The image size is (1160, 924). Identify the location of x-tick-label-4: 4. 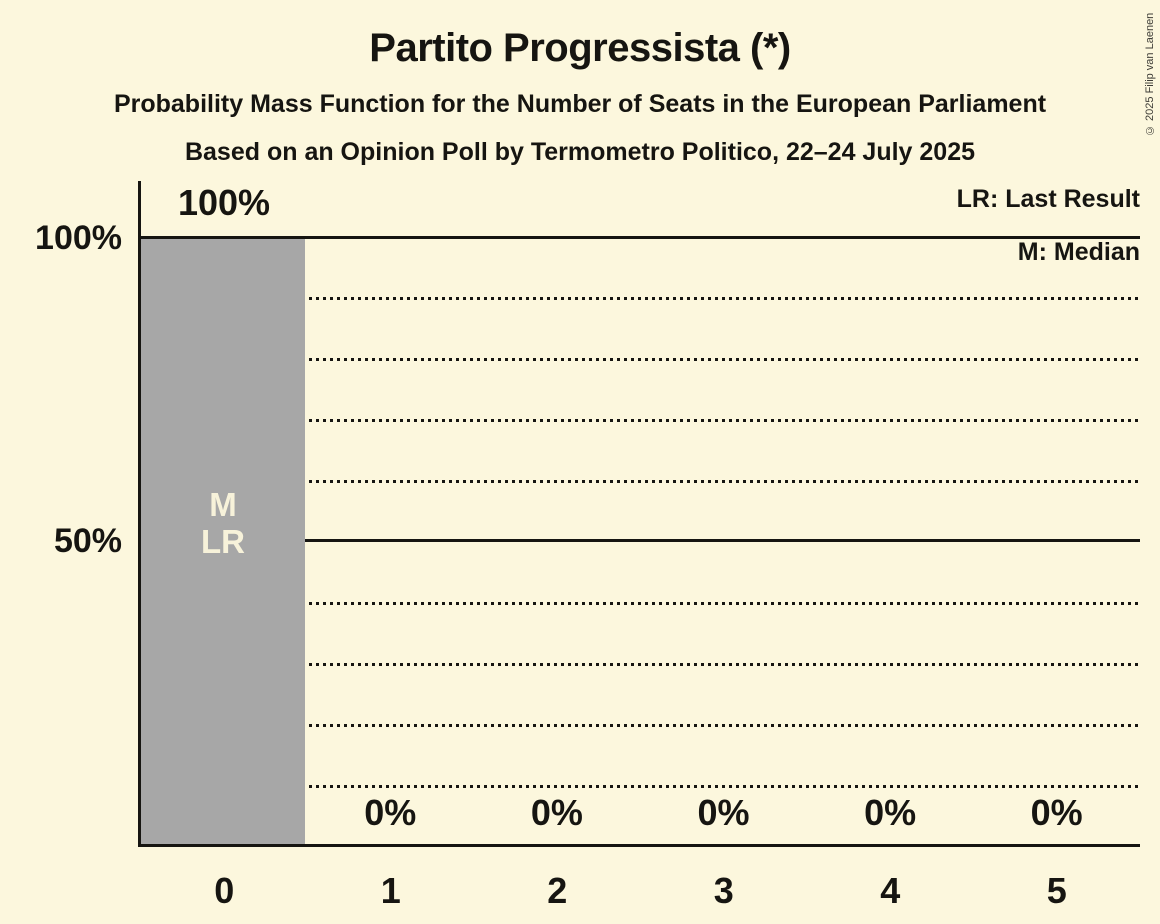
(890, 890).